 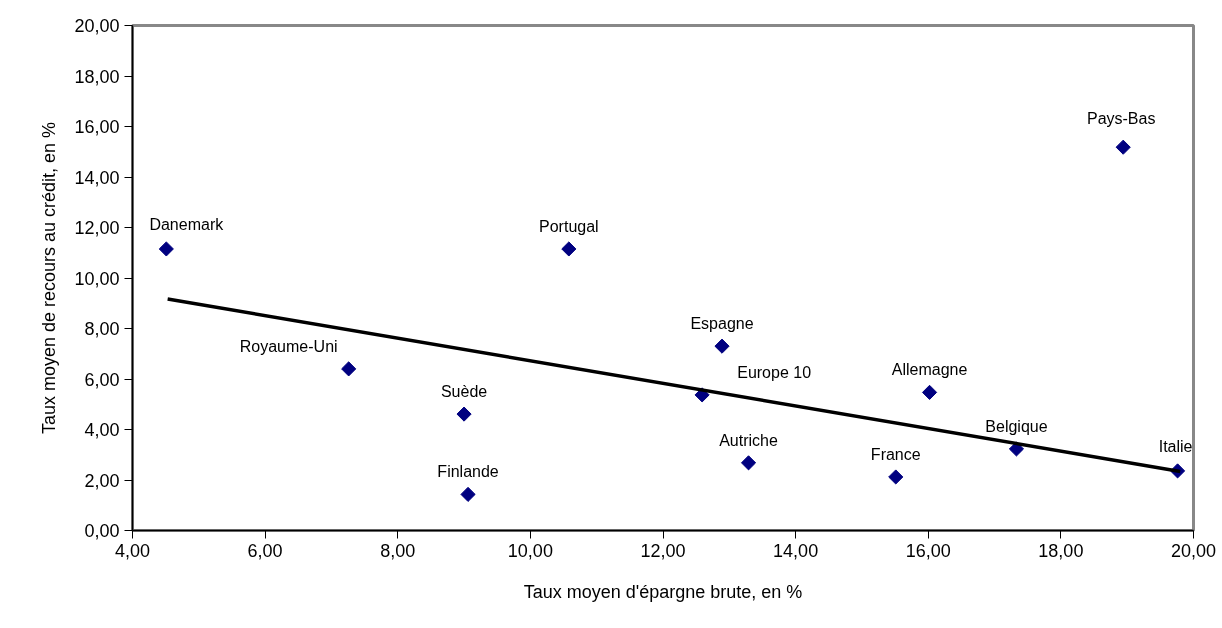 I want to click on x-tick-label: 14,00, so click(x=796, y=550).